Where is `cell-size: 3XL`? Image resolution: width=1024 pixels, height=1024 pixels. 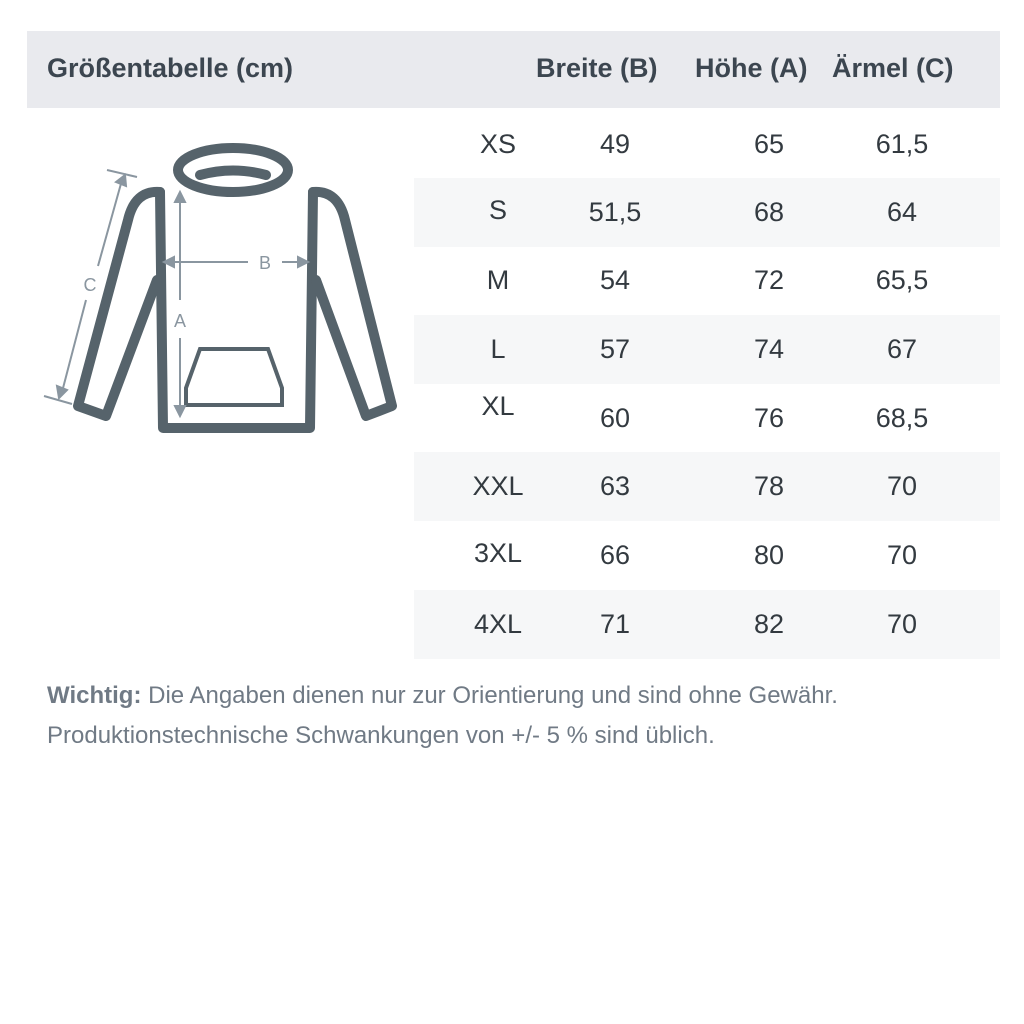 cell-size: 3XL is located at coordinates (498, 553).